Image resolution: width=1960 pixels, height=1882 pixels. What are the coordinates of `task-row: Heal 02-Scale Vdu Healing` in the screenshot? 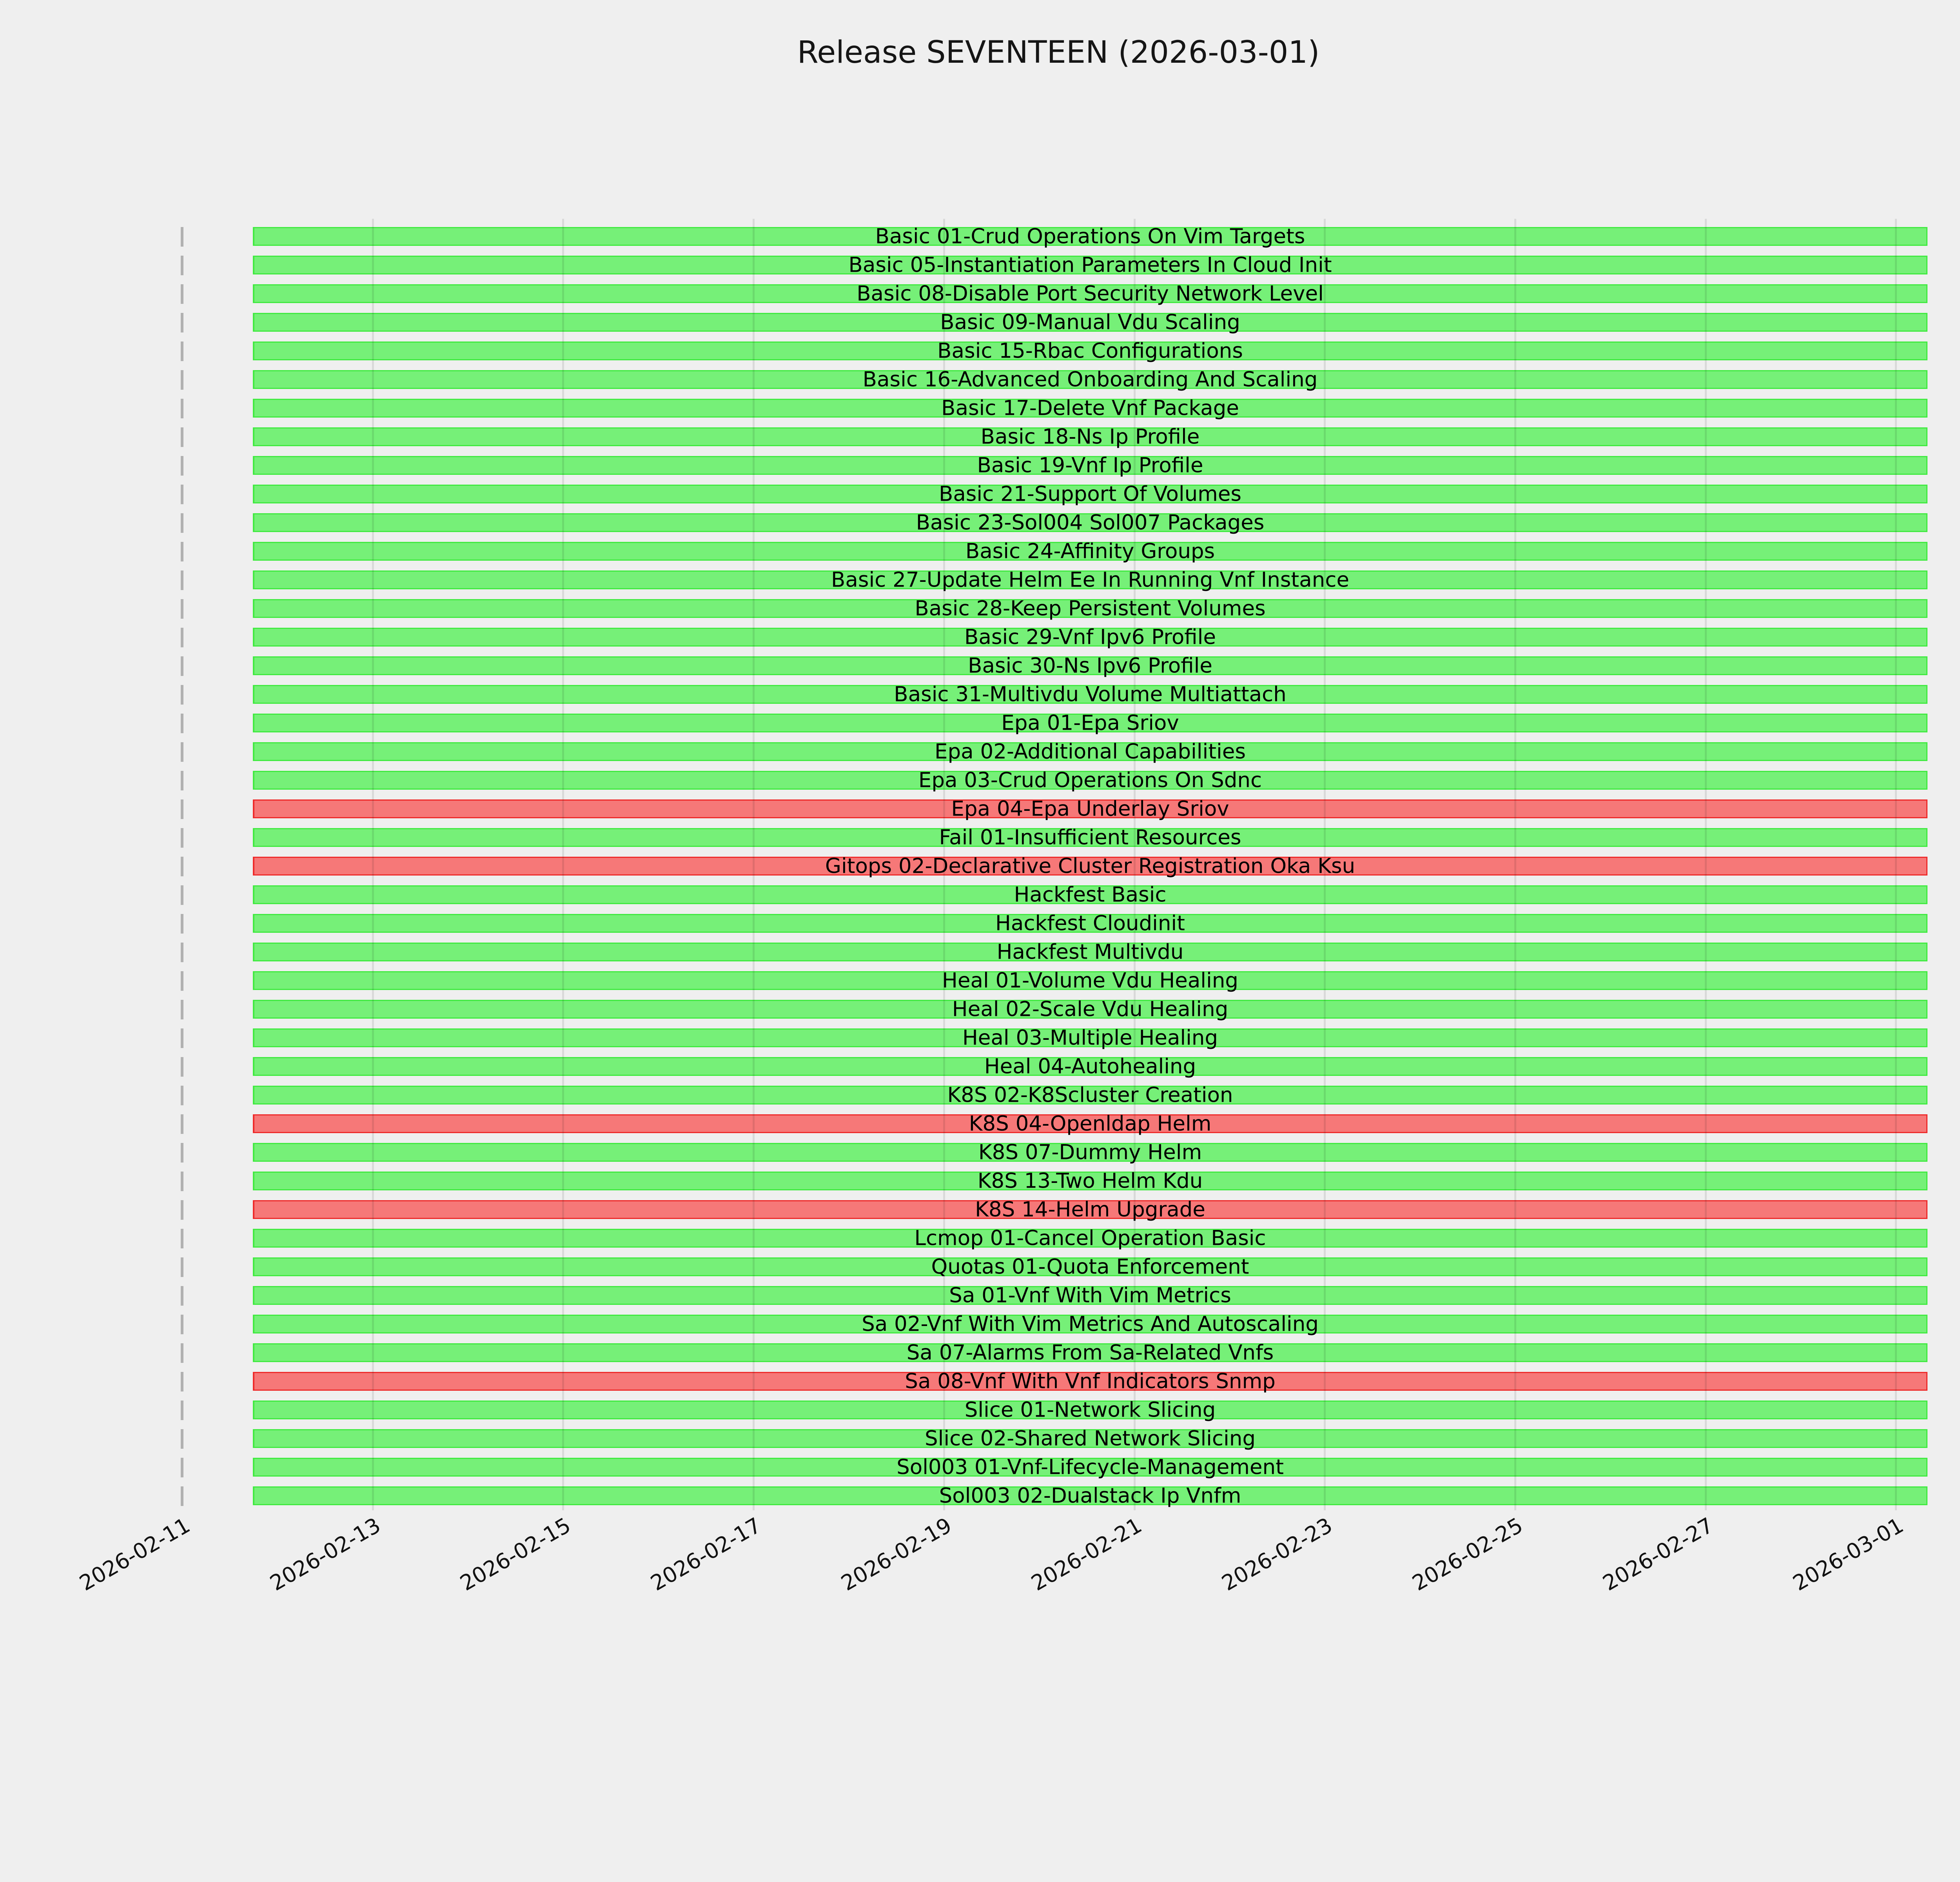 It's located at (1090, 1009).